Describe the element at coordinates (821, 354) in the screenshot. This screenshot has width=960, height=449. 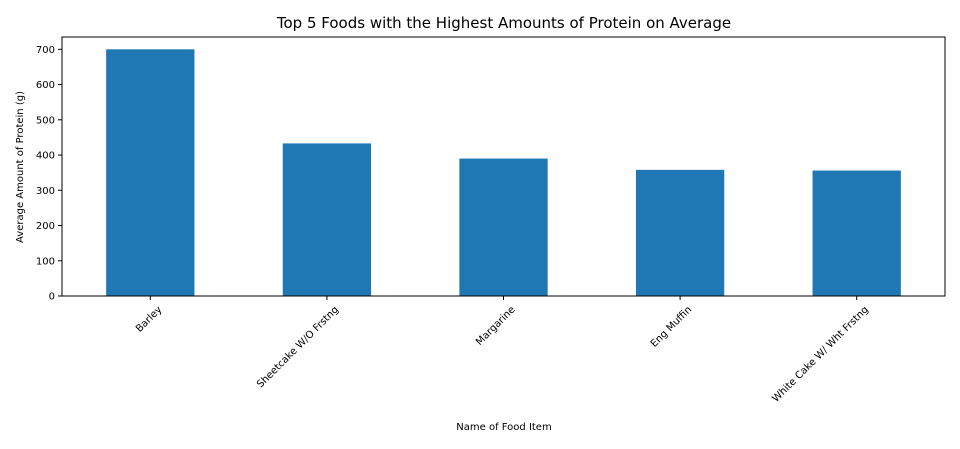
I see `x-tick-label-4: White Cake W/ Wht Frstng` at that location.